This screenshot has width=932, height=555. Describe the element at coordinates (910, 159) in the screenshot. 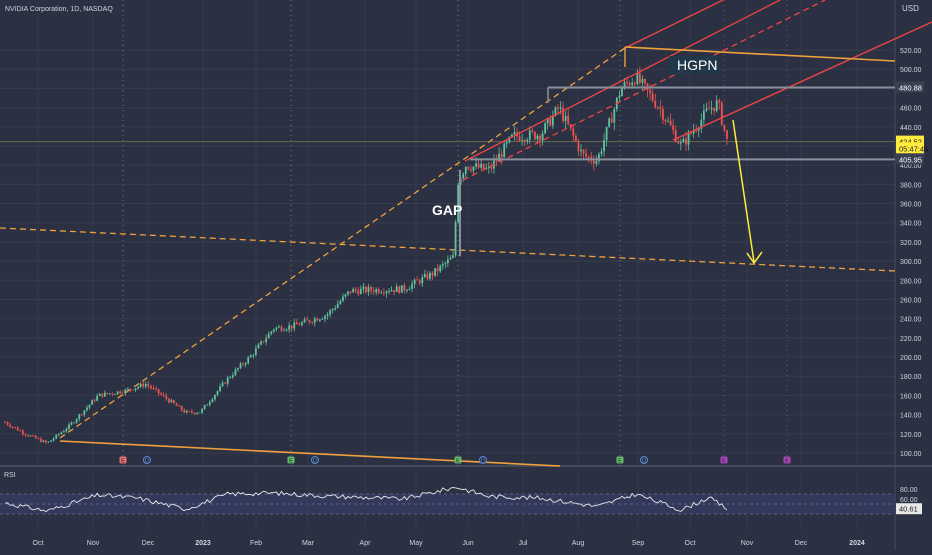

I see `level-405-label: 405.95` at that location.